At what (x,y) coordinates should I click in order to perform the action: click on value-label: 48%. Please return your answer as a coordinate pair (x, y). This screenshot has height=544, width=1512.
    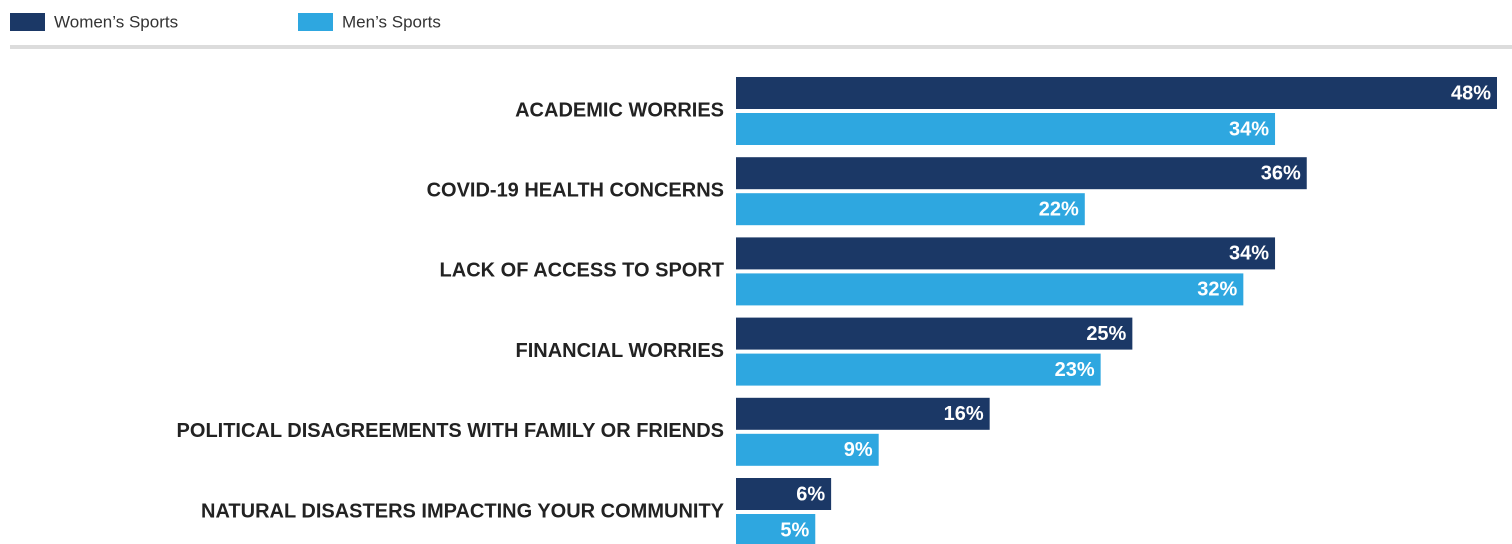
    Looking at the image, I should click on (1471, 93).